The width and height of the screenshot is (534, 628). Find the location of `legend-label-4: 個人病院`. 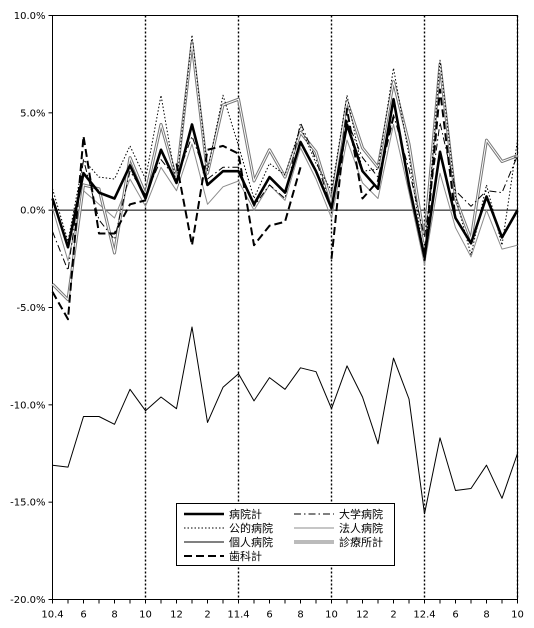

legend-label-4: 個人病院 is located at coordinates (251, 542).